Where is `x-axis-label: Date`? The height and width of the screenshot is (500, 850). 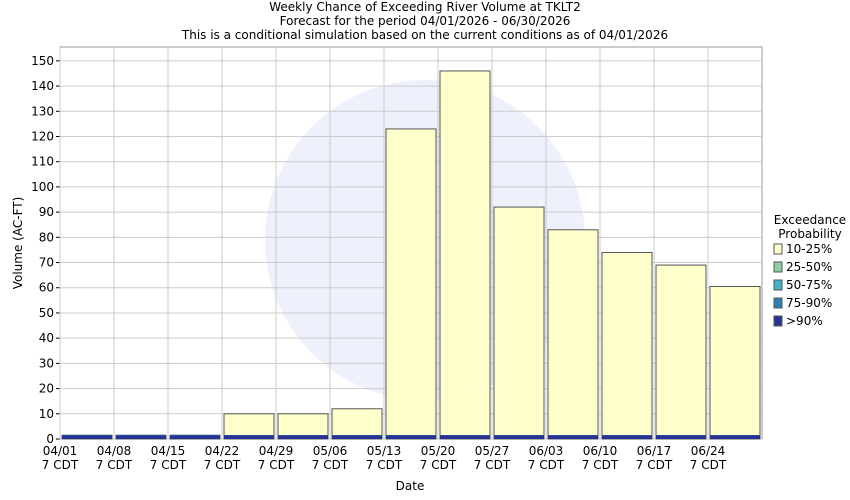
x-axis-label: Date is located at coordinates (410, 486).